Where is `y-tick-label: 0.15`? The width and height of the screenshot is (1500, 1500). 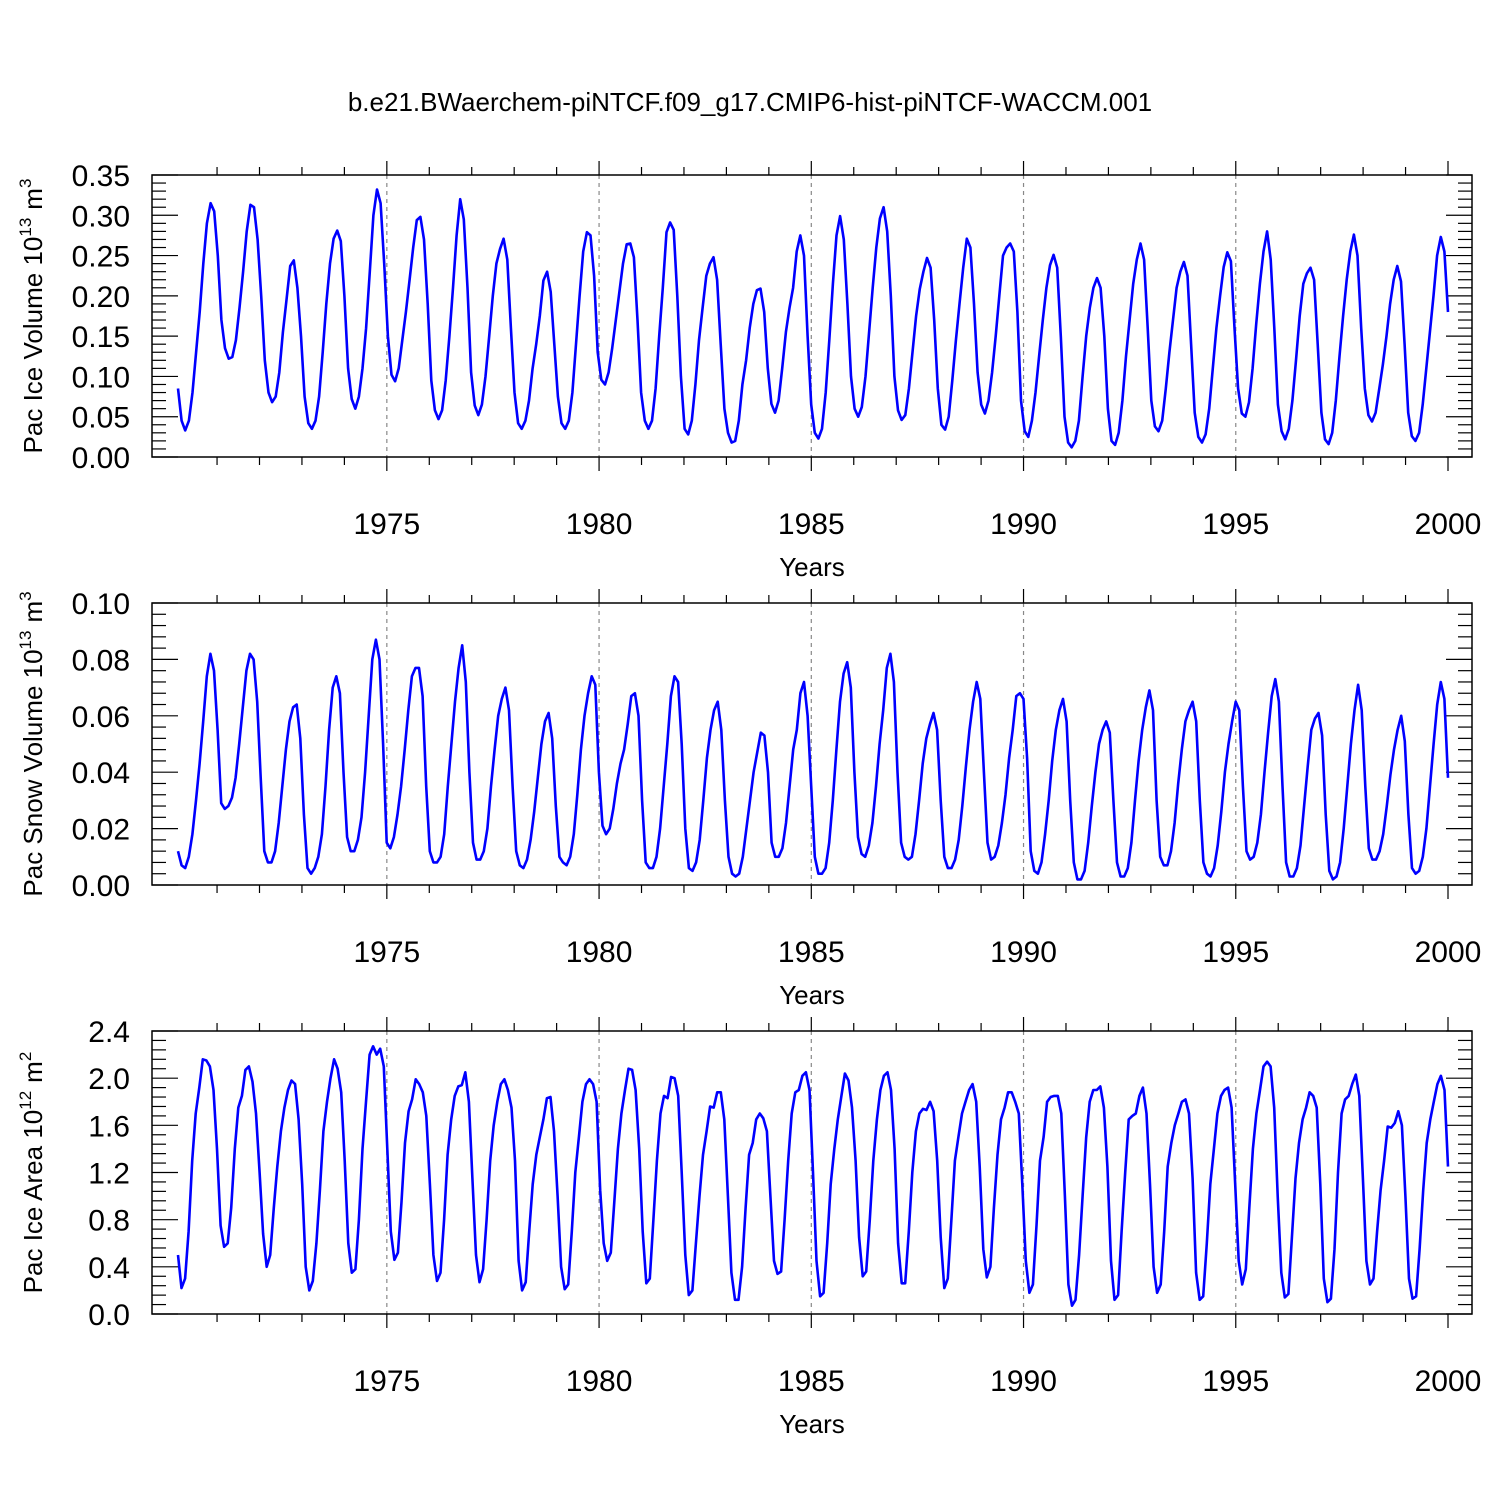 y-tick-label: 0.15 is located at coordinates (101, 337).